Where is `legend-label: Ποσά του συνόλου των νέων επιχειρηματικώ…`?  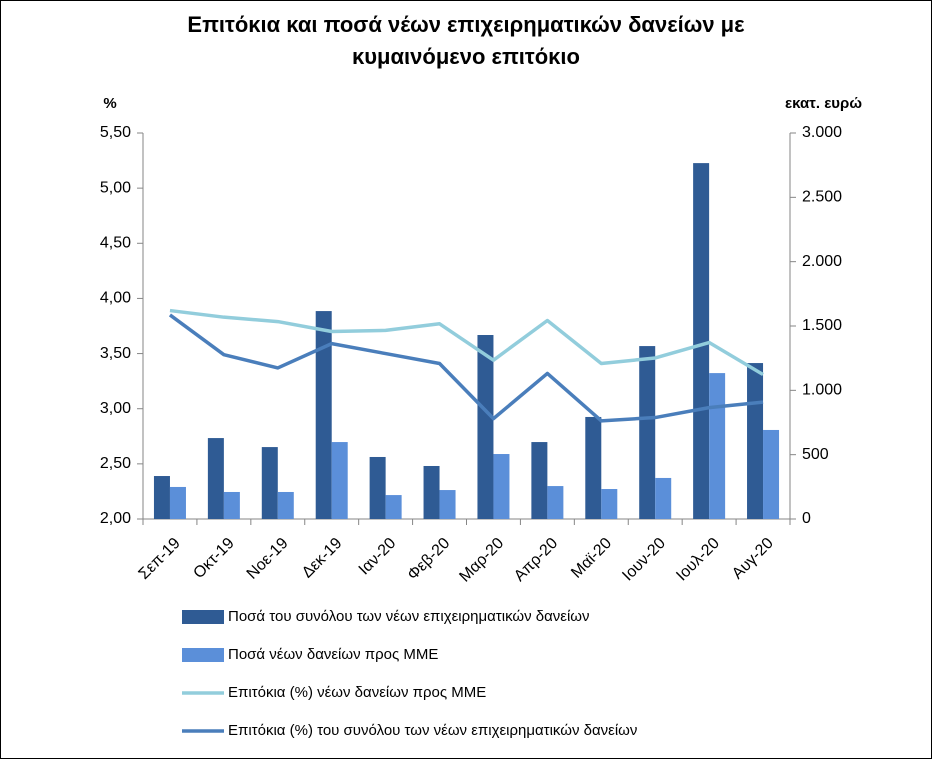
legend-label: Ποσά του συνόλου των νέων επιχειρηματικώ… is located at coordinates (409, 616).